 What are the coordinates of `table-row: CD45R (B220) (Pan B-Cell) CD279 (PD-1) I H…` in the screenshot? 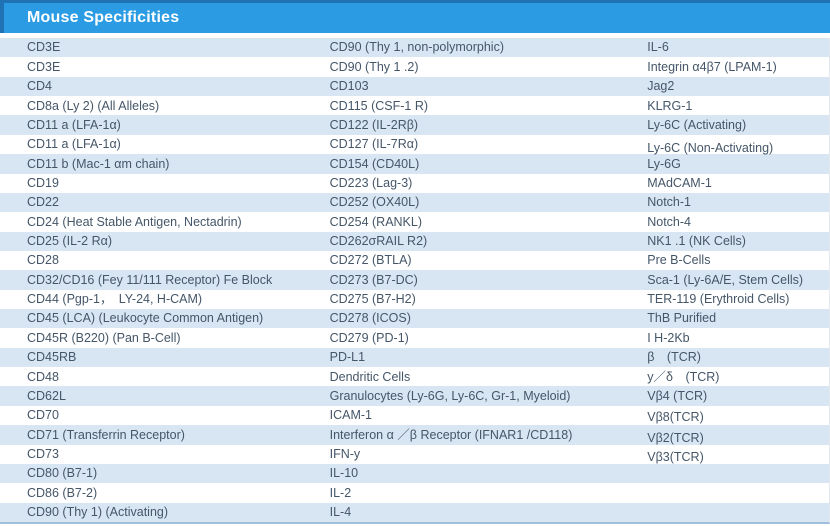 It's located at (414, 338).